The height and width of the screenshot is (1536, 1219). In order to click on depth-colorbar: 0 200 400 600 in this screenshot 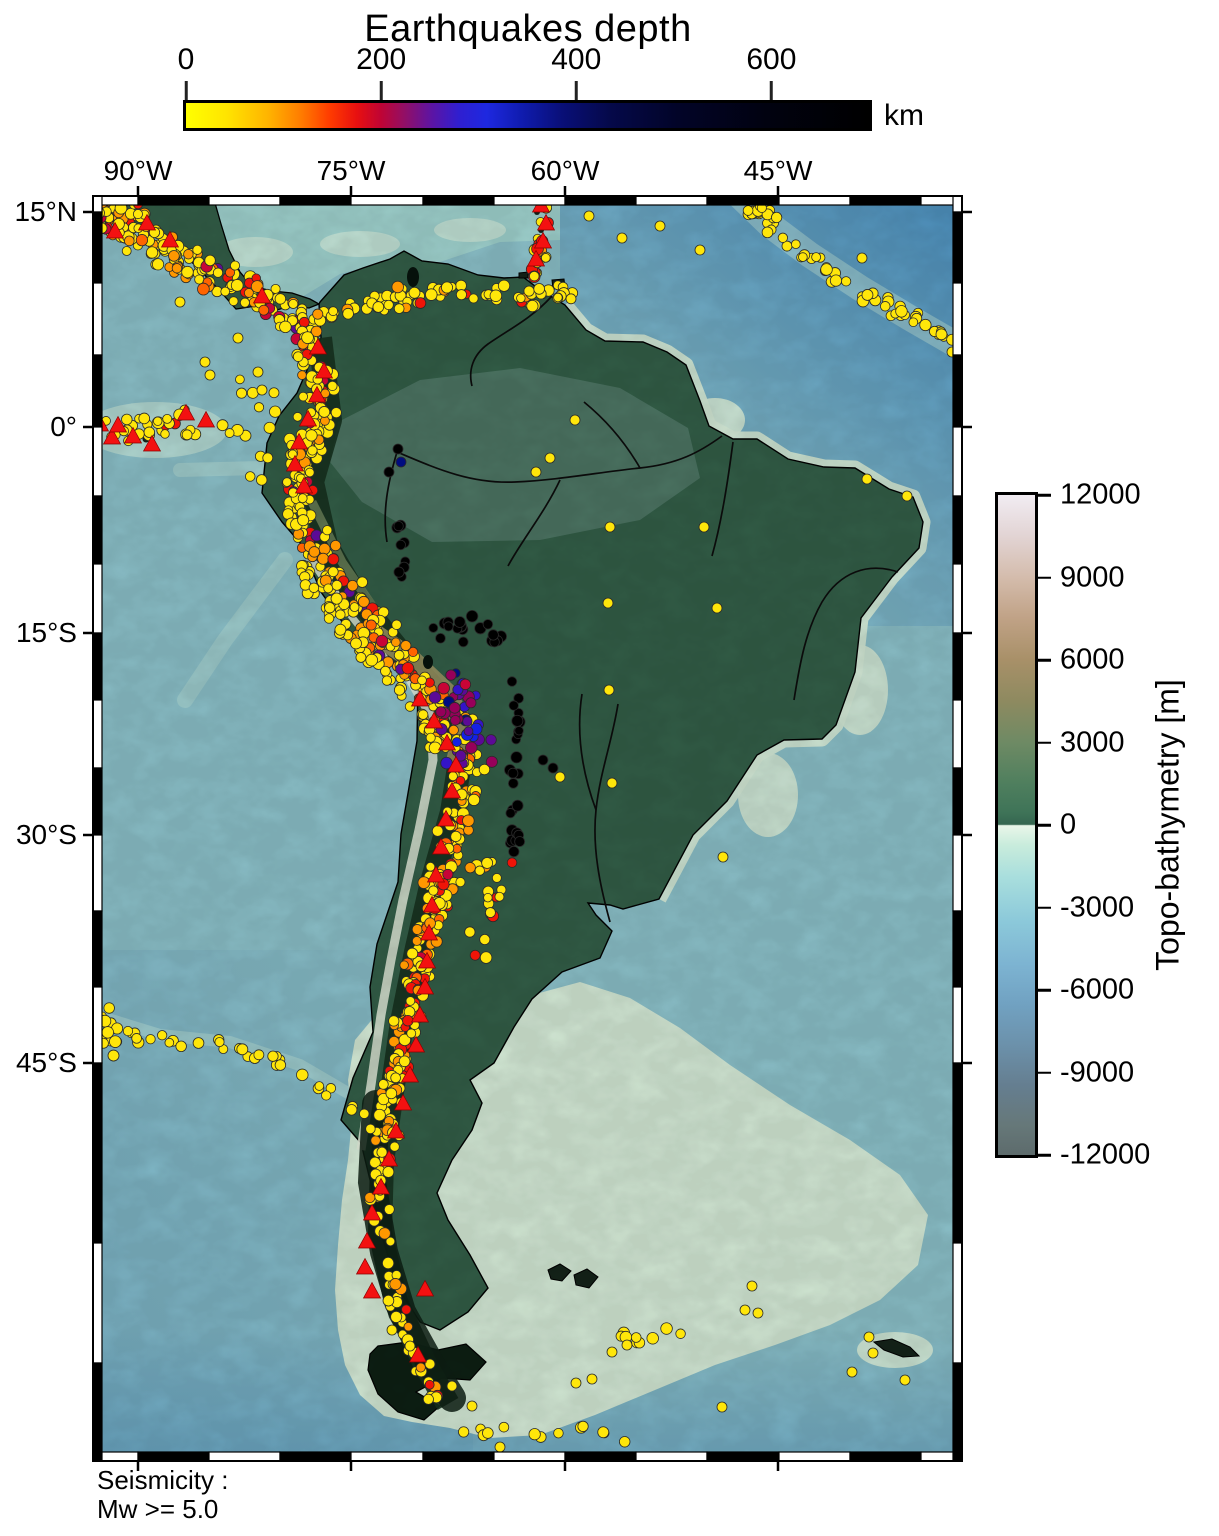, I will do `click(525, 87)`.